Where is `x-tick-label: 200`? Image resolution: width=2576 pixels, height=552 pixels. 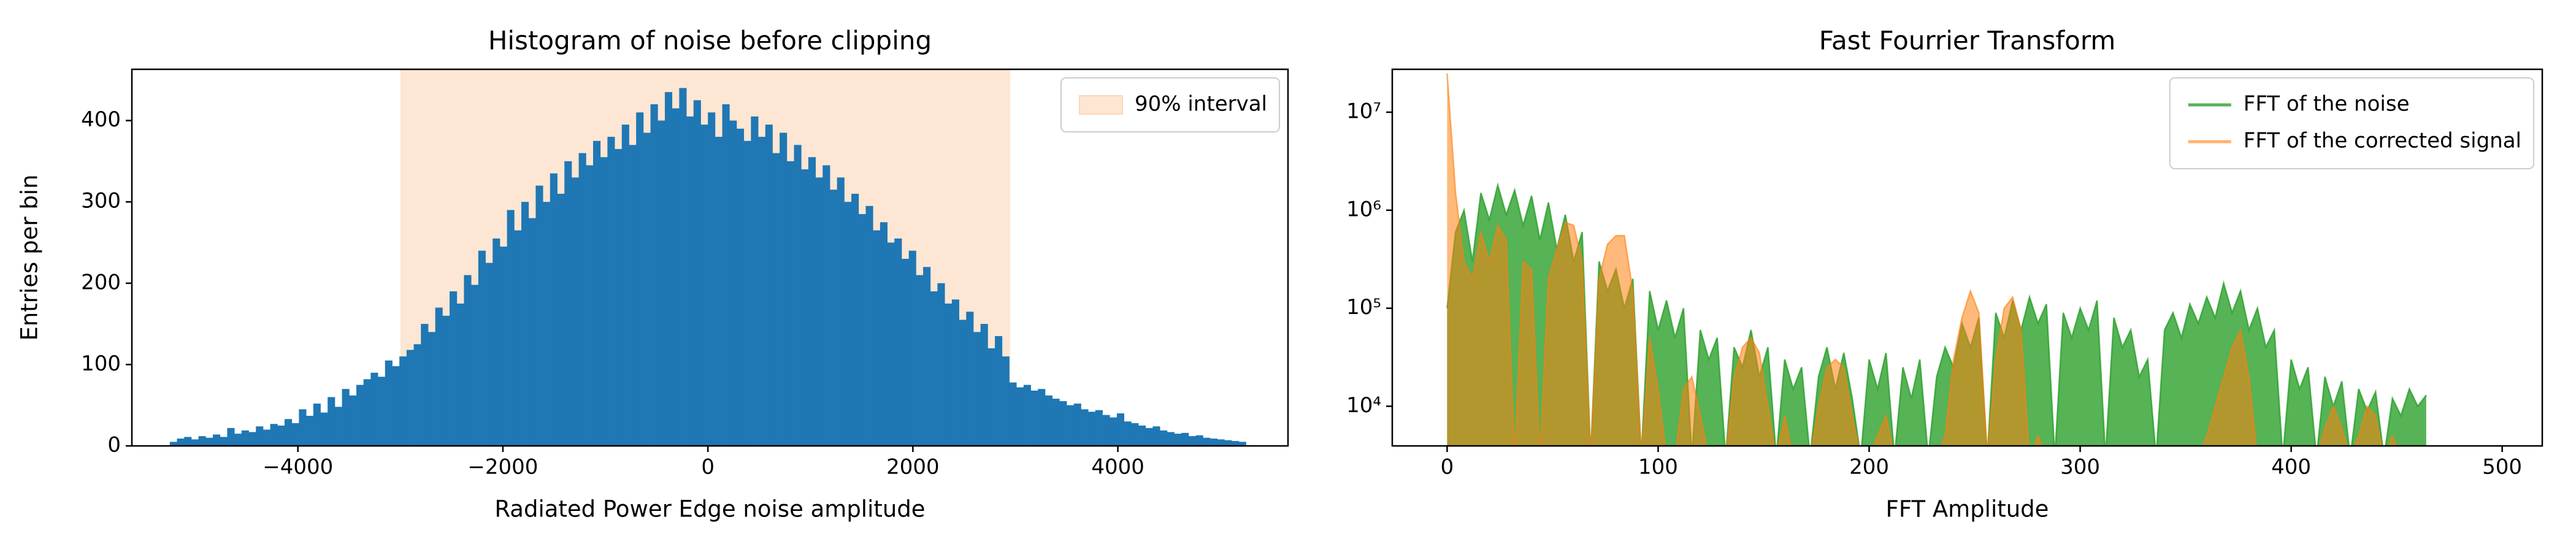
x-tick-label: 200 is located at coordinates (1869, 467).